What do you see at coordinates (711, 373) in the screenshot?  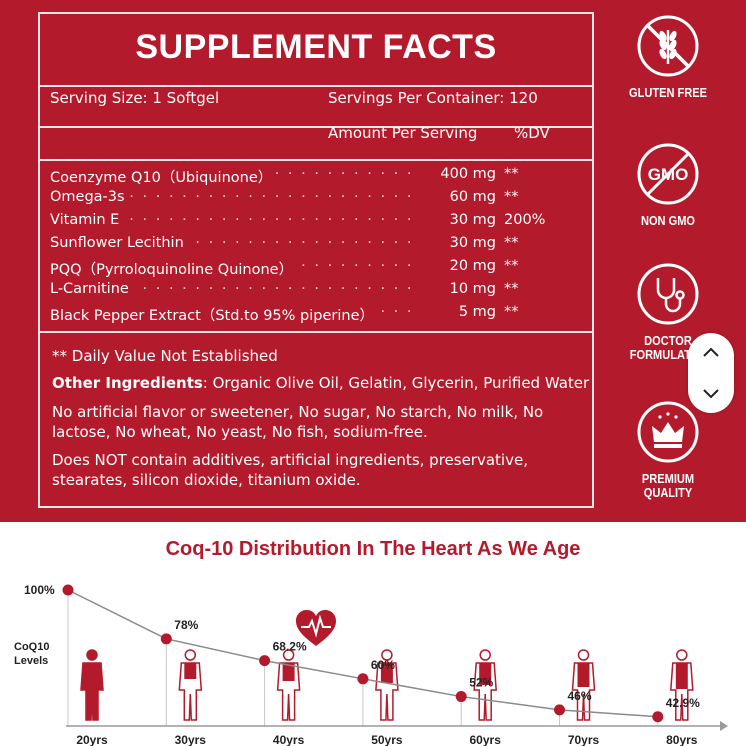 I see `scroll-control` at bounding box center [711, 373].